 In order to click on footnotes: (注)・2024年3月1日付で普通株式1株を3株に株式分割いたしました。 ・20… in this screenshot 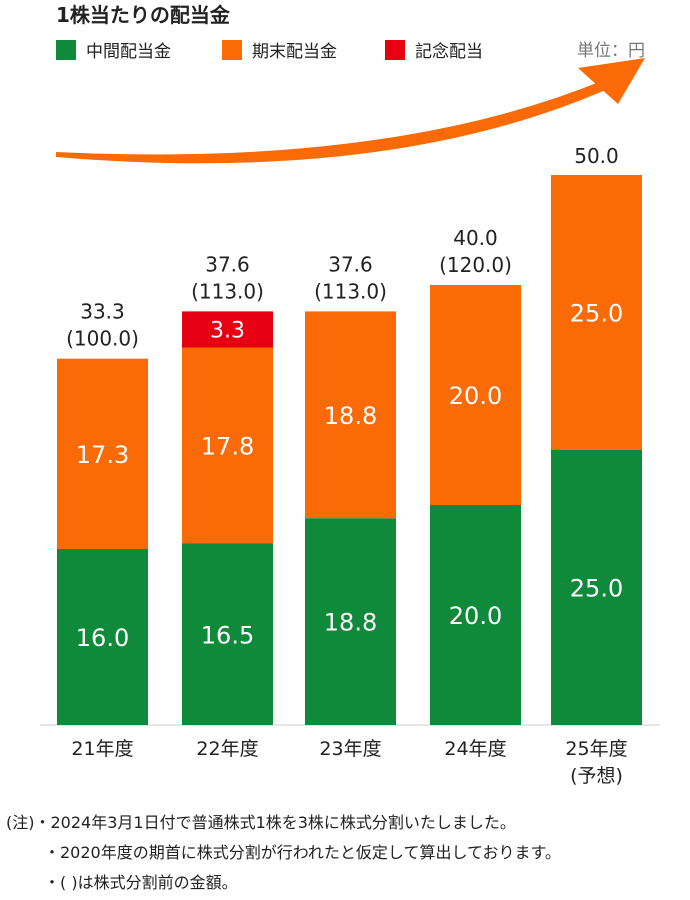, I will do `click(348, 853)`.